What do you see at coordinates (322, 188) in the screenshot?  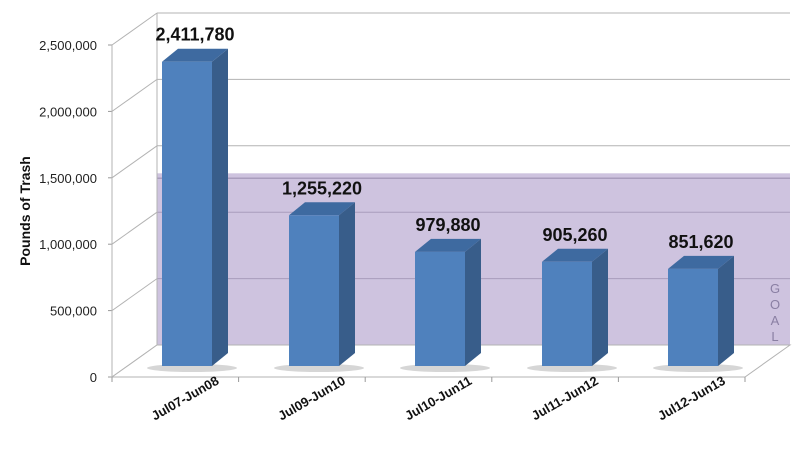 I see `data-label: 1,255,220` at bounding box center [322, 188].